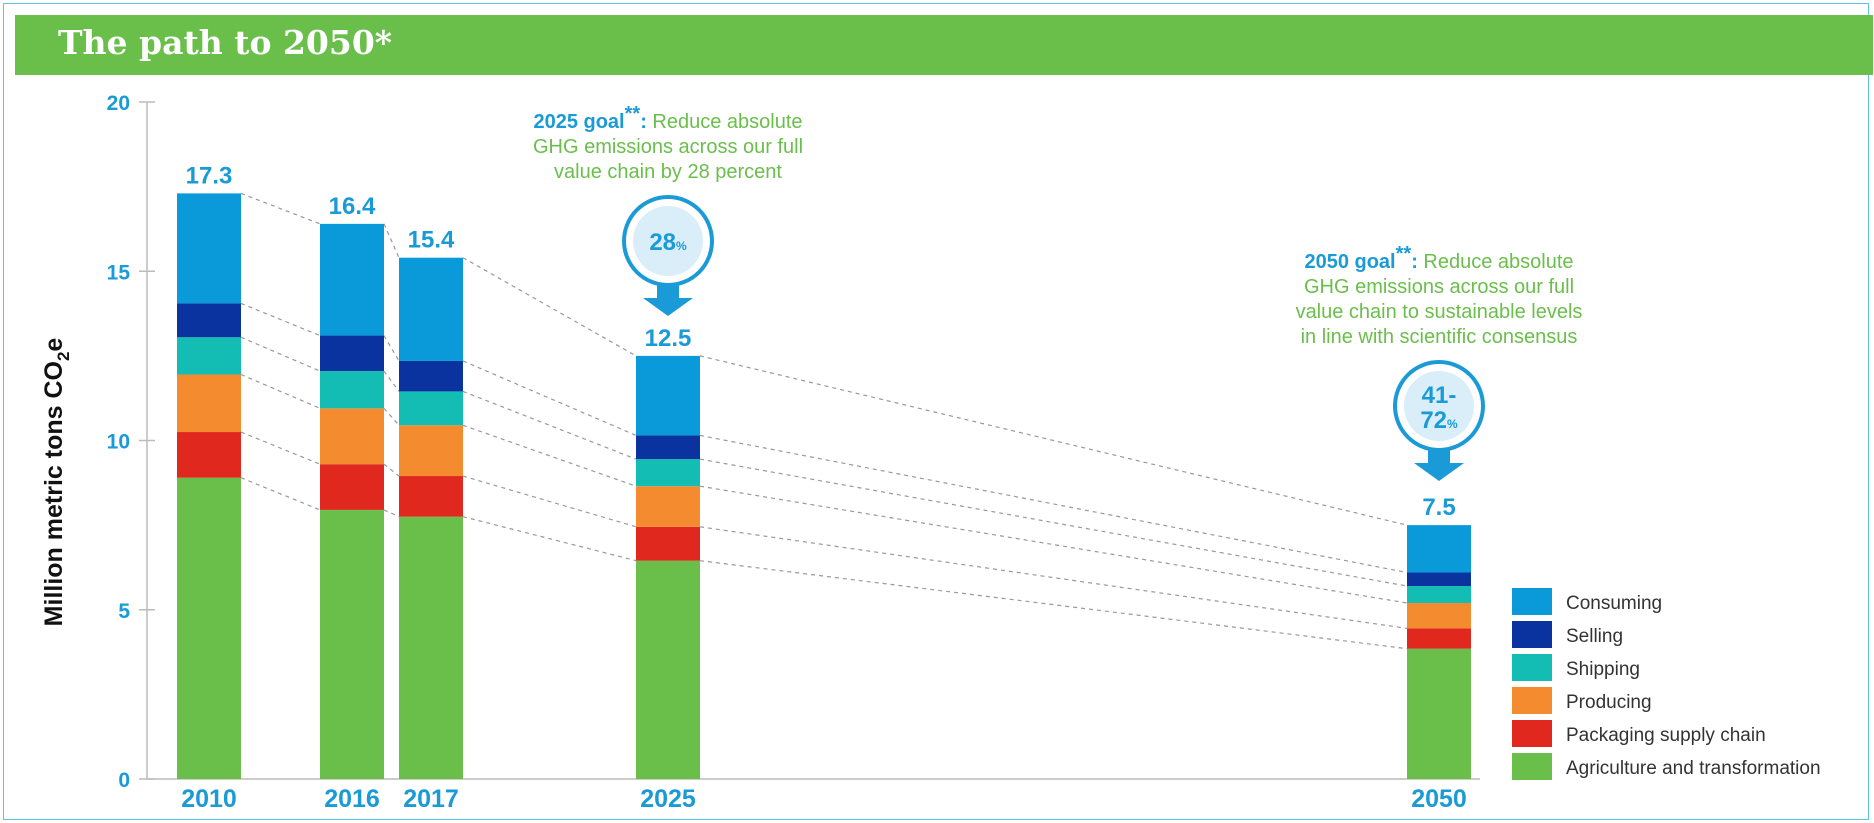 The height and width of the screenshot is (823, 1874). What do you see at coordinates (1439, 312) in the screenshot?
I see `goal-text-line: value chain to sustainable levels` at bounding box center [1439, 312].